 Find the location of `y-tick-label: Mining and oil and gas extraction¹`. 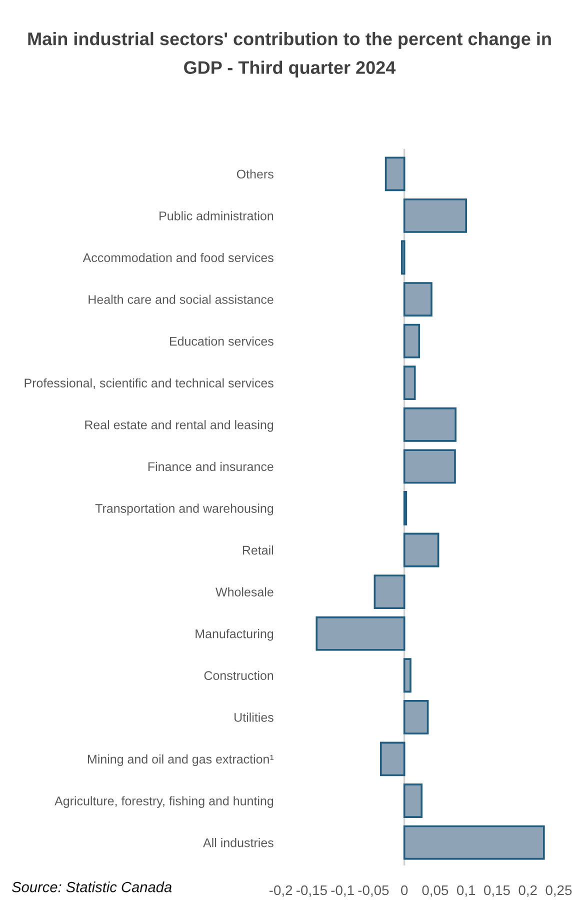

y-tick-label: Mining and oil and gas extraction¹ is located at coordinates (181, 760).